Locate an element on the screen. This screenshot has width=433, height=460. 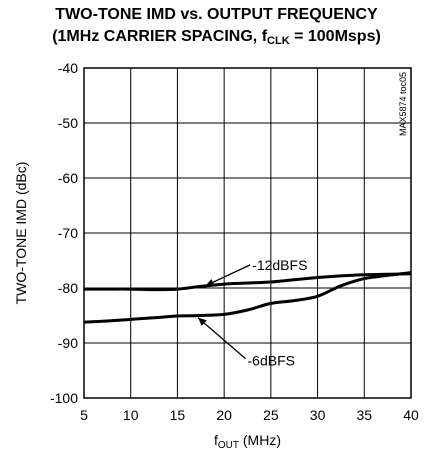
y-tick-label: -90 is located at coordinates (68, 343).